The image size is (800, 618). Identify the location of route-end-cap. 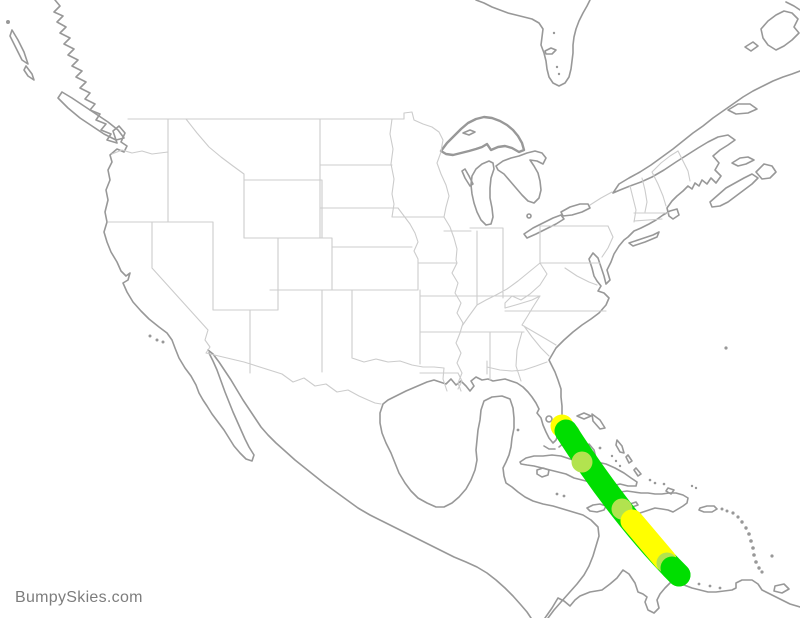
(675, 571).